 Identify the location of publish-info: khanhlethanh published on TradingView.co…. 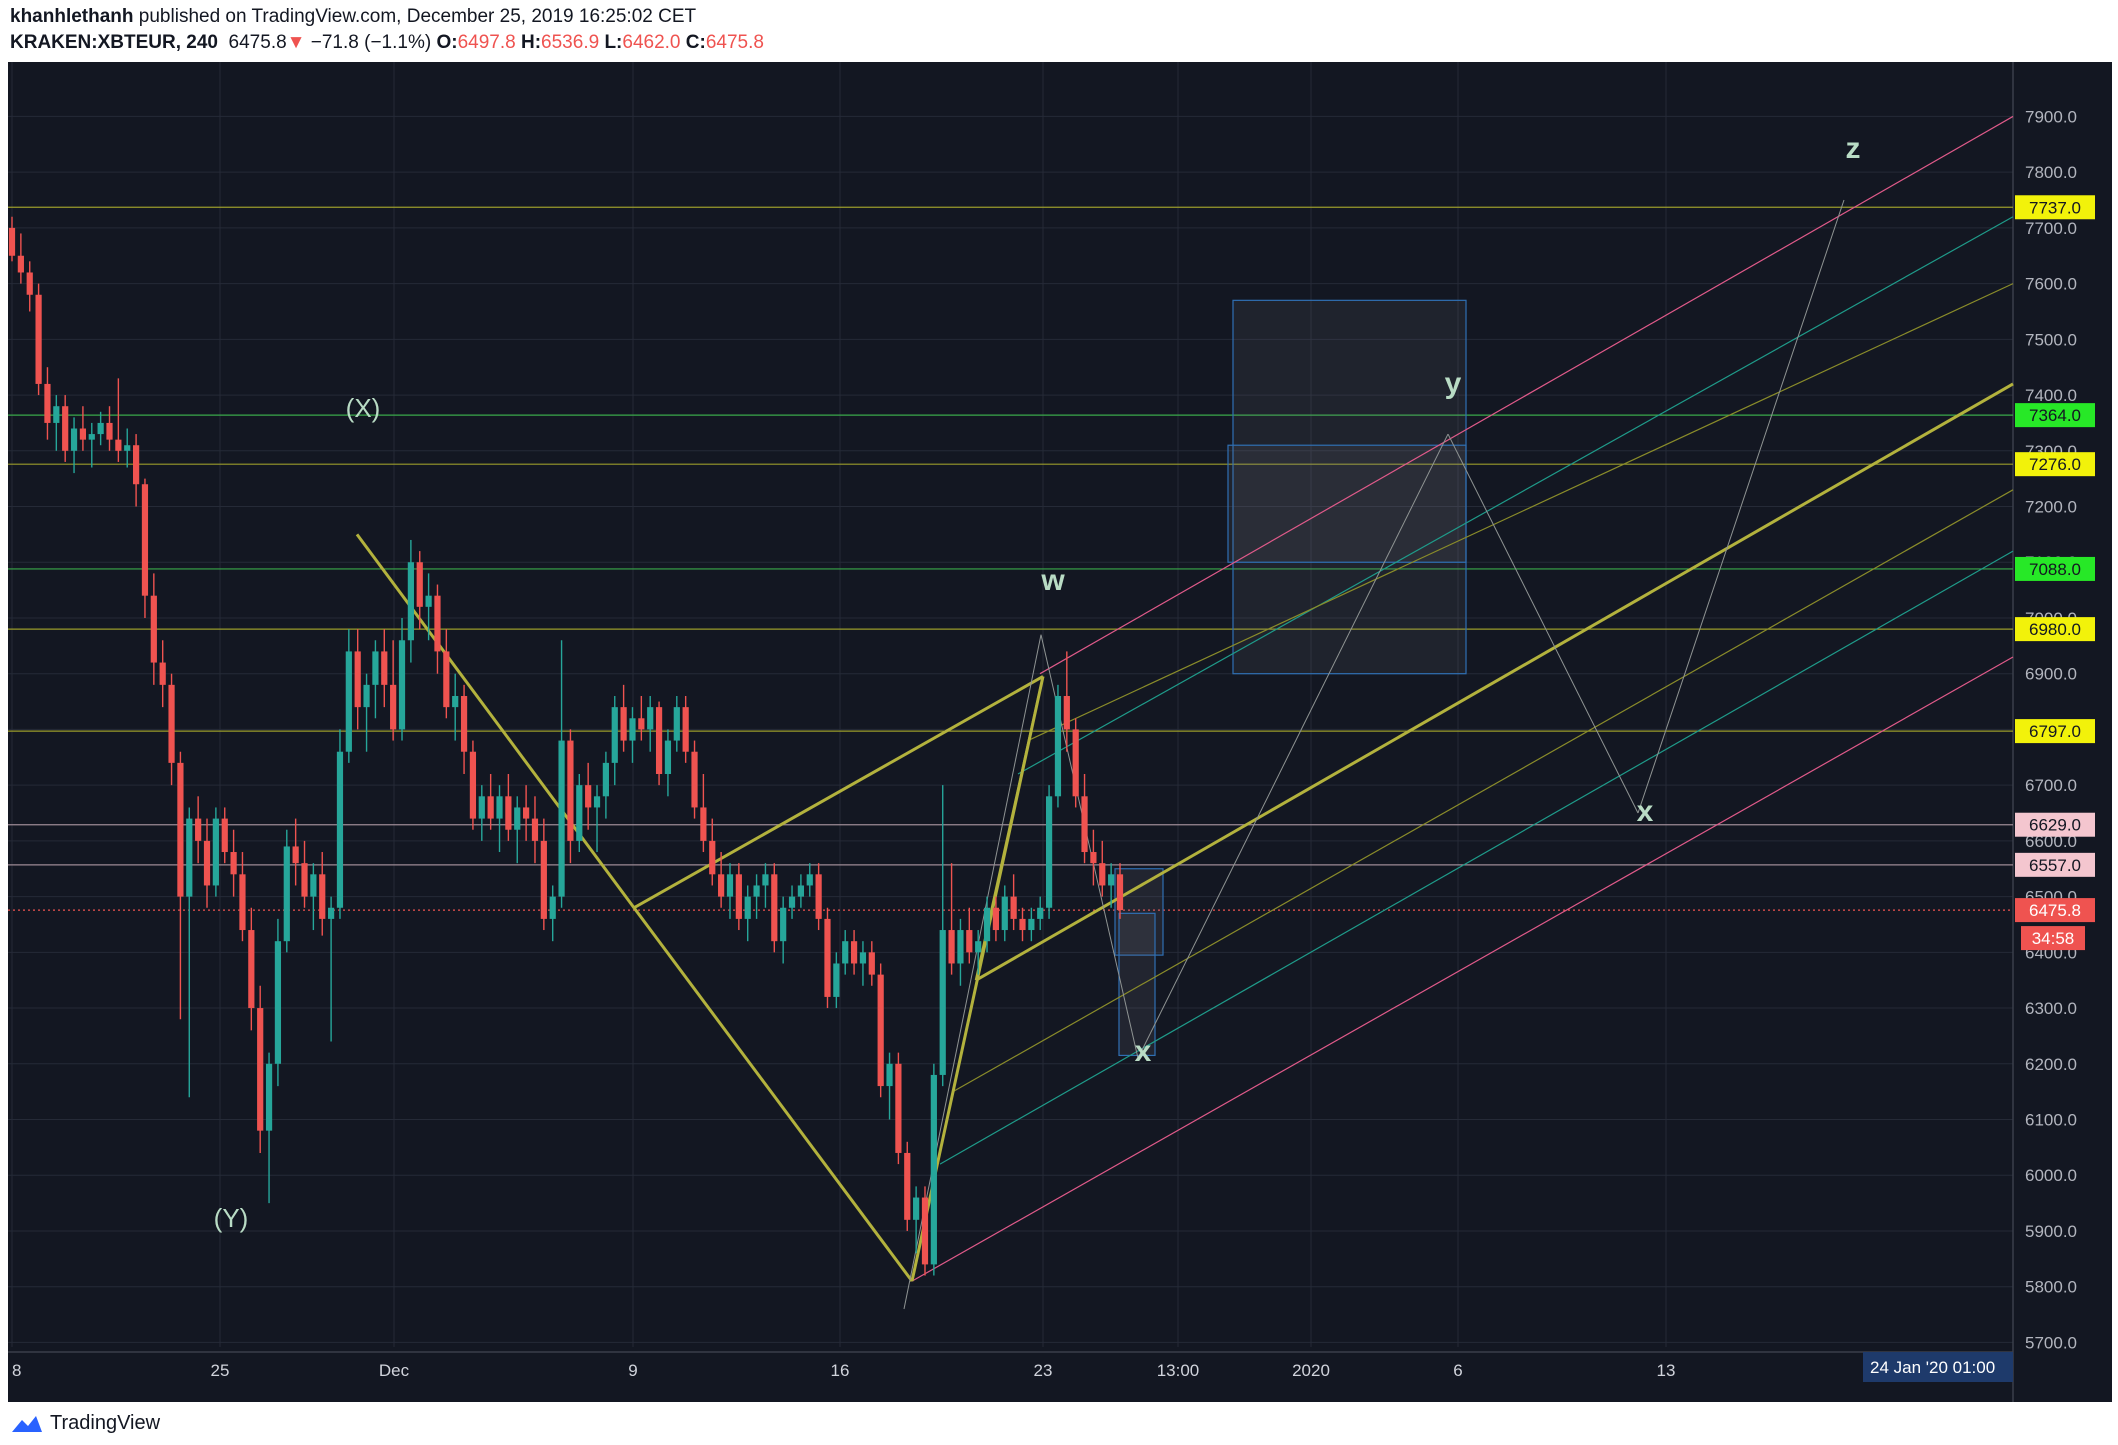
(353, 17).